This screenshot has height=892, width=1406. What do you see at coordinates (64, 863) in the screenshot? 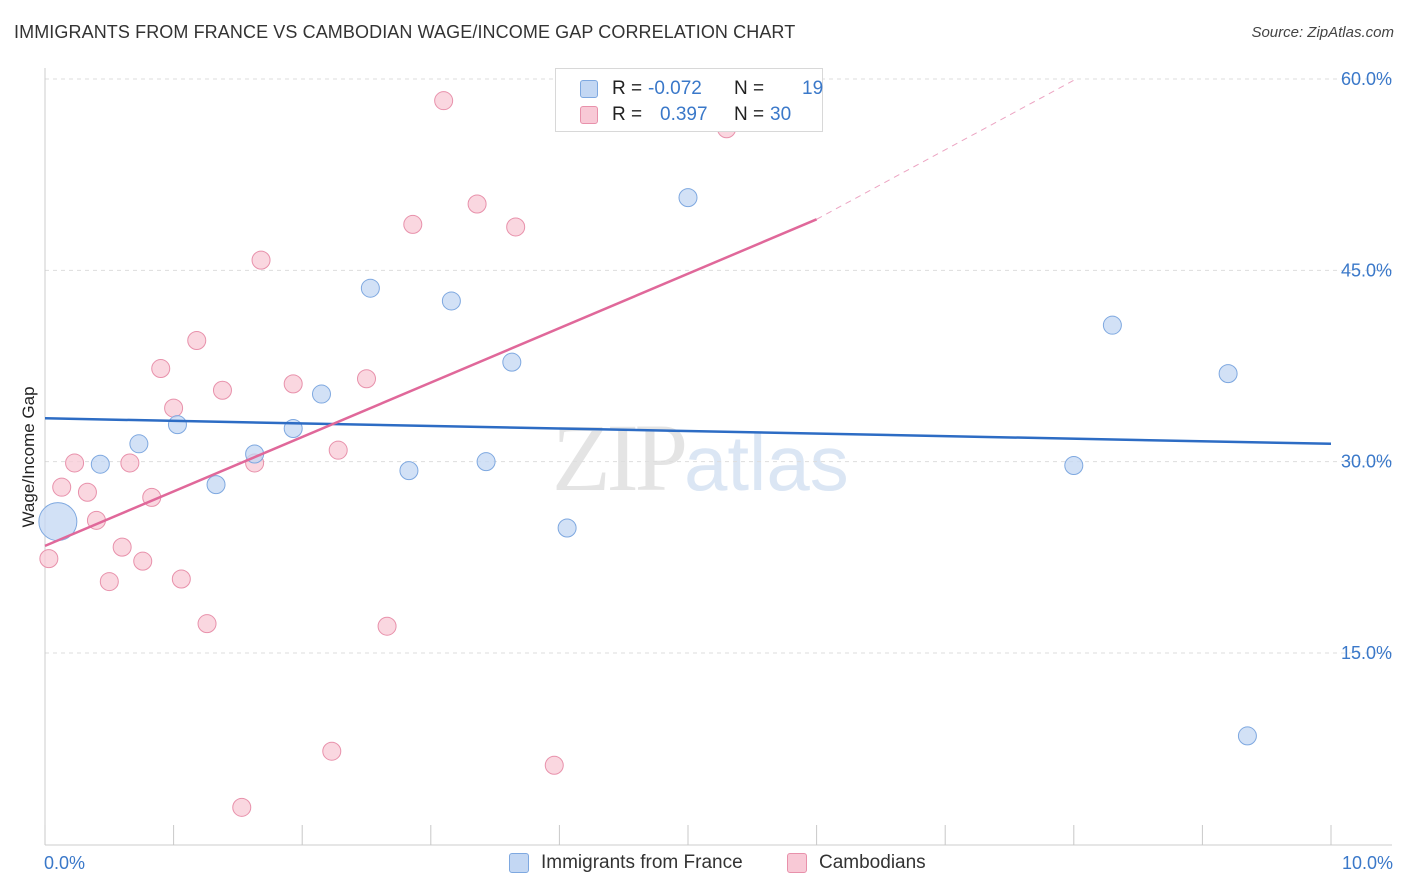
I see `x-tick-label: 0.0%` at bounding box center [64, 863].